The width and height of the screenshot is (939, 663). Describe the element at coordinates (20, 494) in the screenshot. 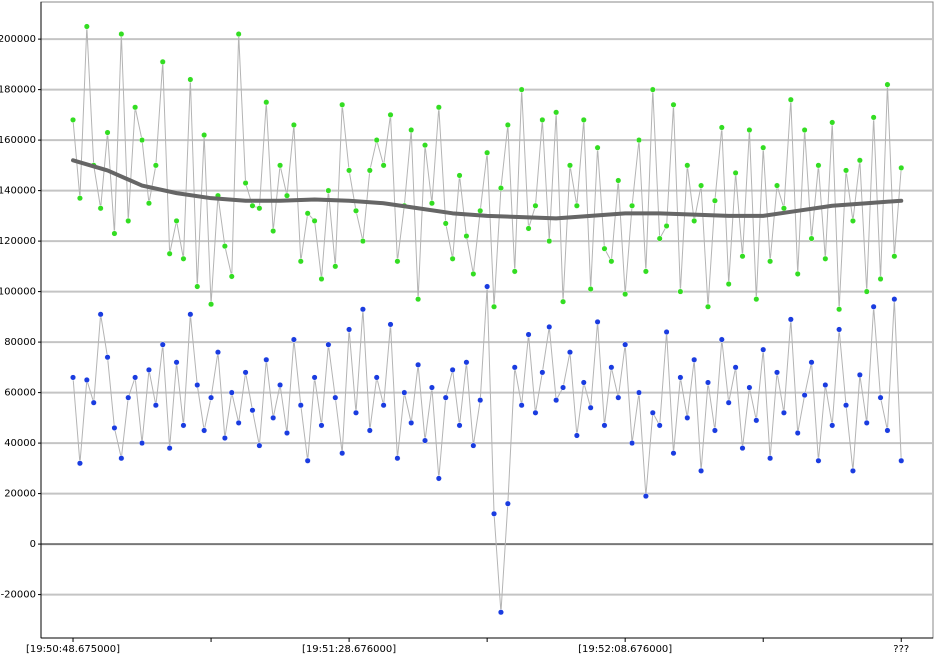

I see `y-tick-label: 20000` at that location.